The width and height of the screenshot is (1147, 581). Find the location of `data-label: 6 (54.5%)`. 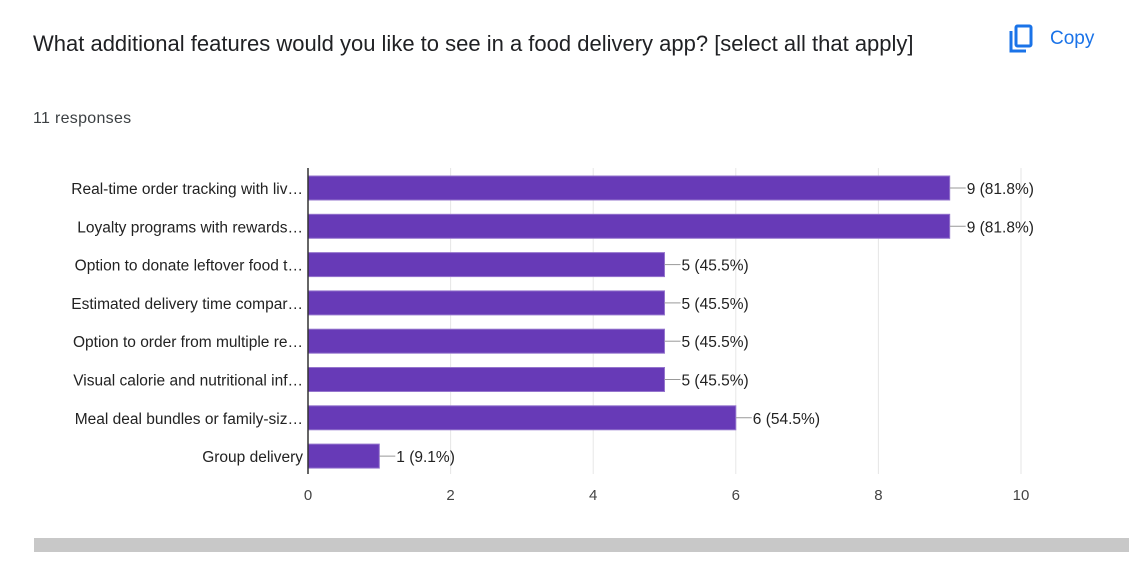

data-label: 6 (54.5%) is located at coordinates (786, 419).